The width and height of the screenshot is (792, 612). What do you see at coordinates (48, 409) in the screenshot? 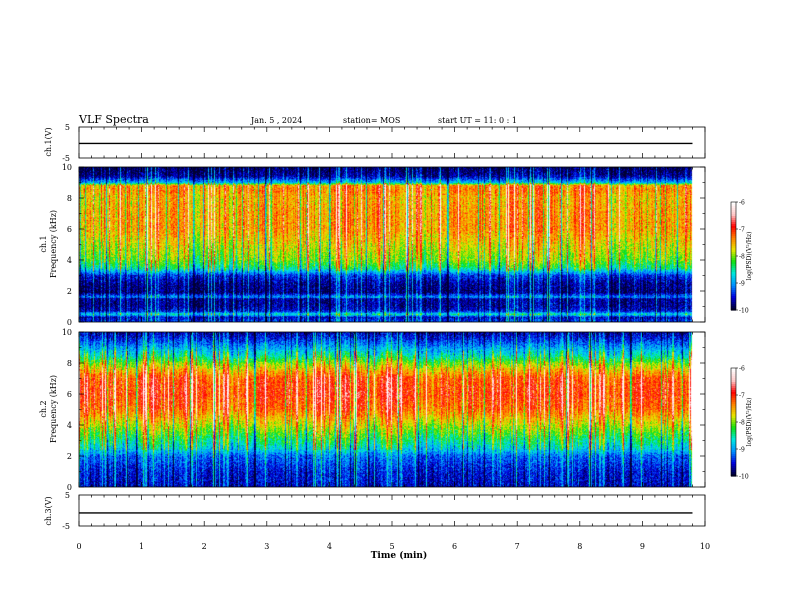
I see `ch2-spectrogram-ylabel: ch.2Frequency (kHz)` at bounding box center [48, 409].